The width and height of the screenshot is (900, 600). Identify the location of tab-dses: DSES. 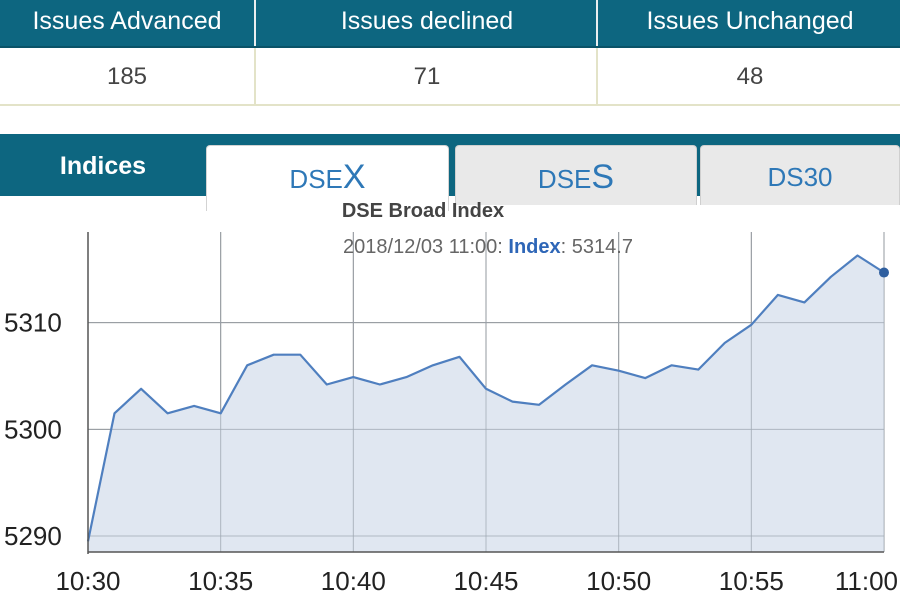
(576, 175).